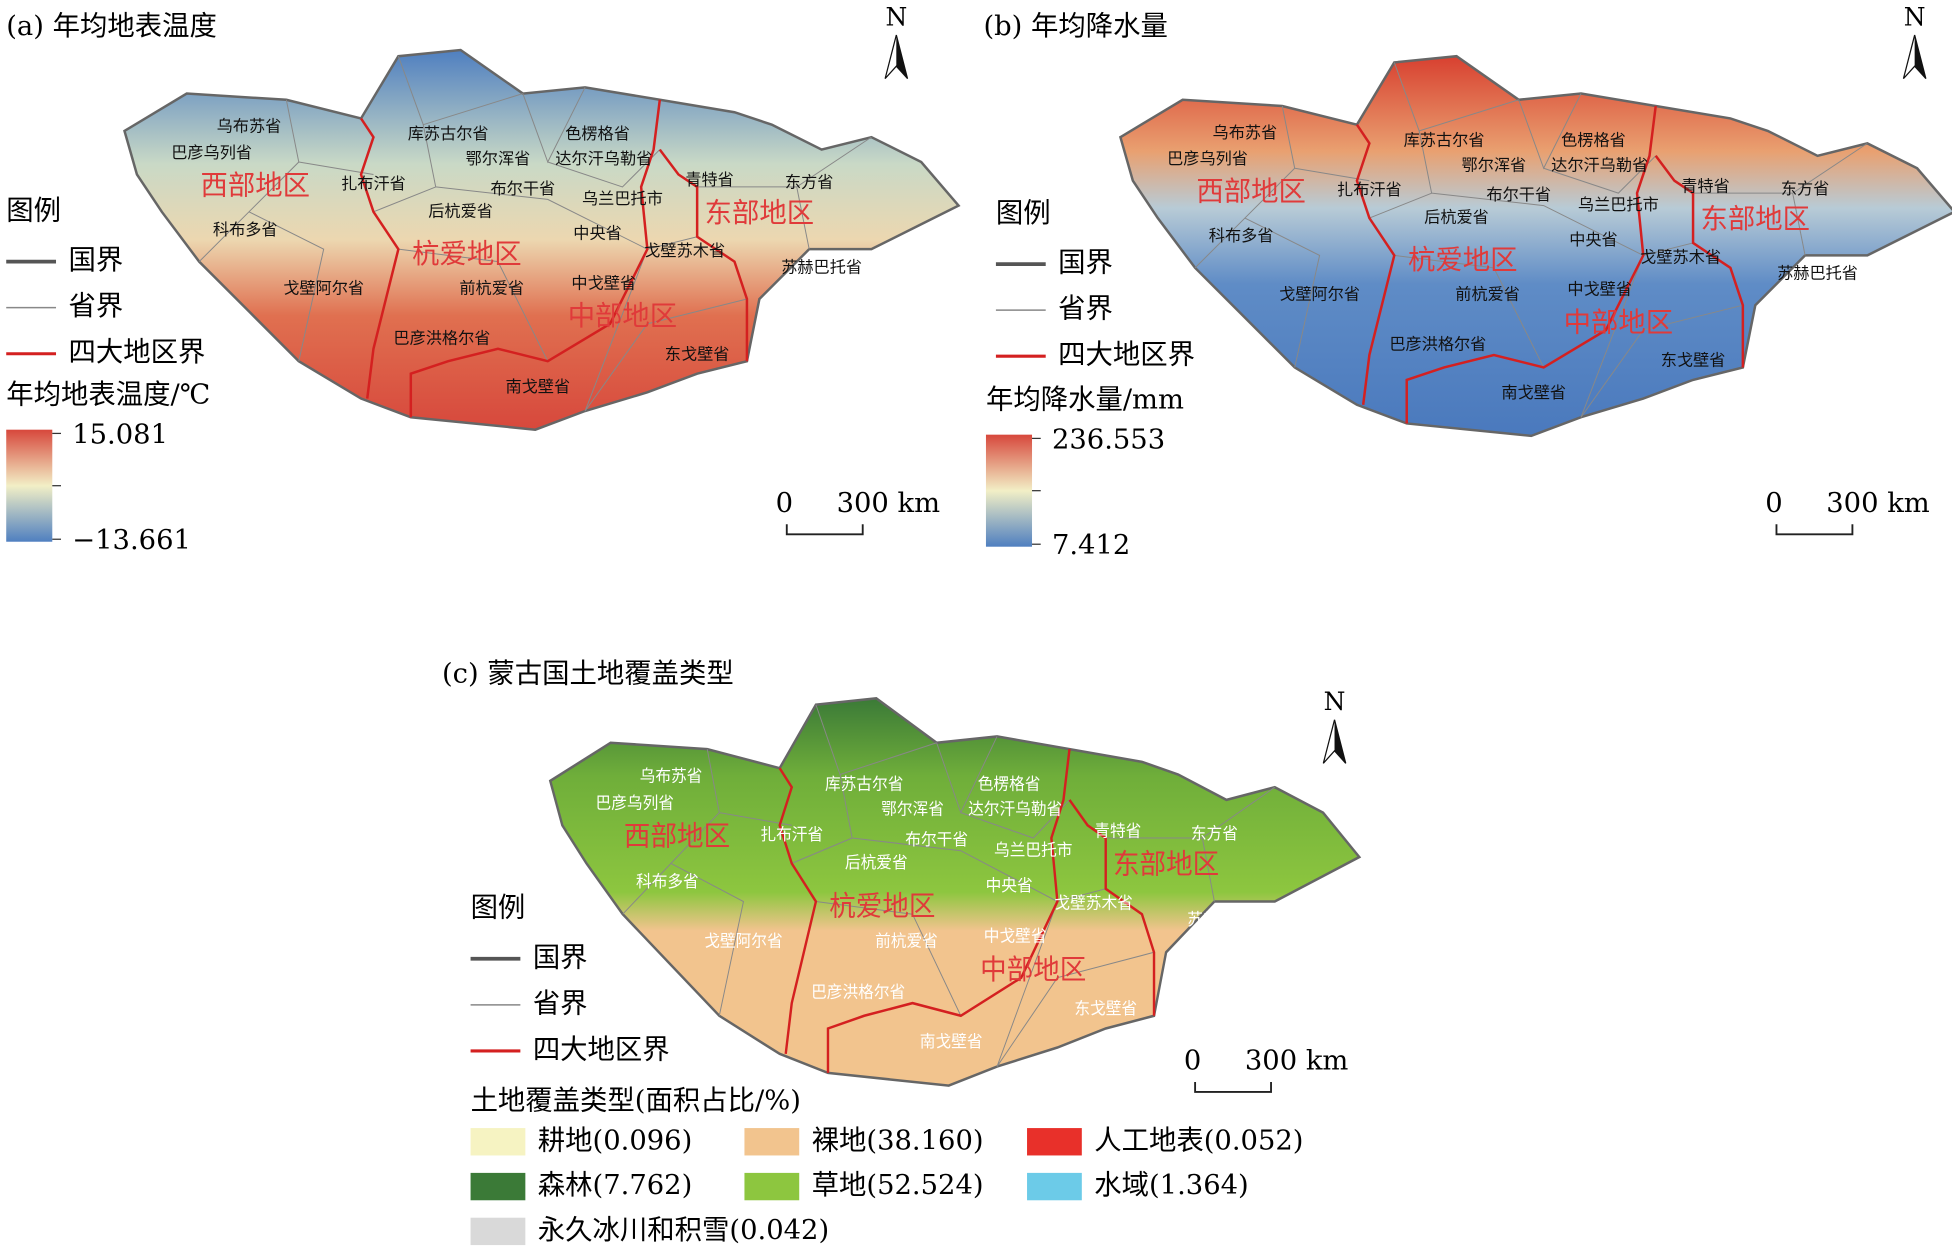  I want to click on province-label: 科布多省, so click(667, 881).